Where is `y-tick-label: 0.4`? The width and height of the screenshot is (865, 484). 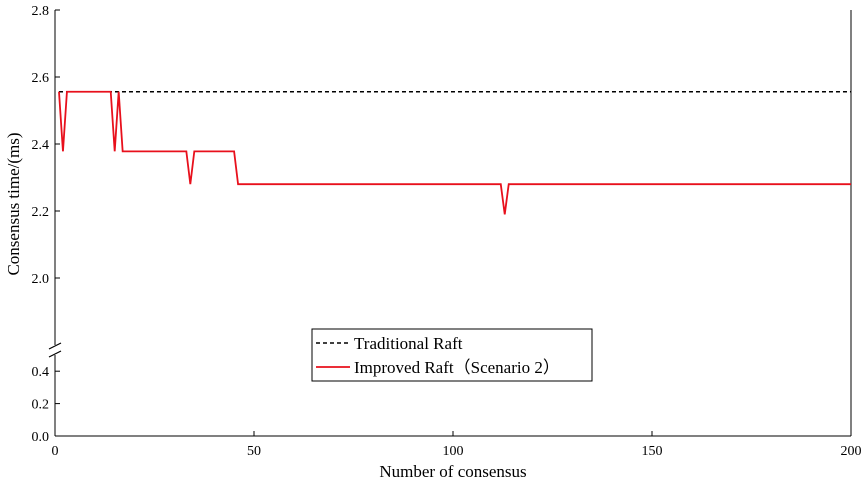
y-tick-label: 0.4 is located at coordinates (41, 372).